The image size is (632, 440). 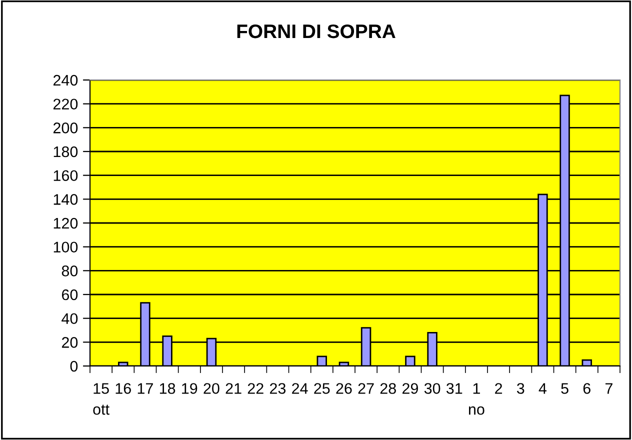 I want to click on x-tick-label: 29, so click(x=410, y=388).